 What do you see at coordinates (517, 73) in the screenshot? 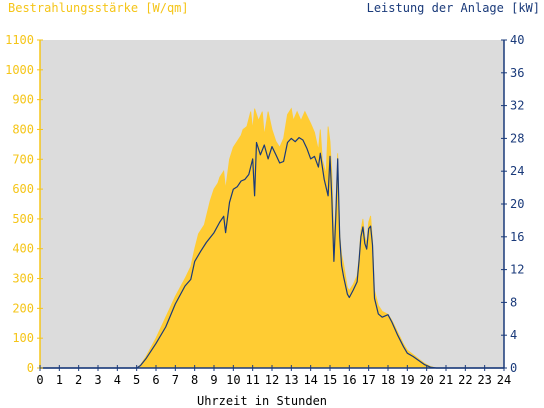
I see `right-axis-tick-label: 36` at bounding box center [517, 73].